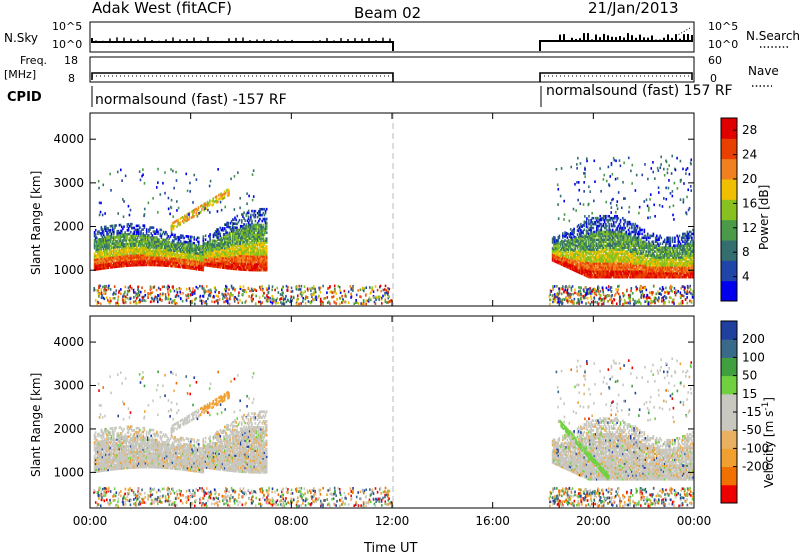  Describe the element at coordinates (162, 8) in the screenshot. I see `station-title: Adak West (fitACF)` at that location.